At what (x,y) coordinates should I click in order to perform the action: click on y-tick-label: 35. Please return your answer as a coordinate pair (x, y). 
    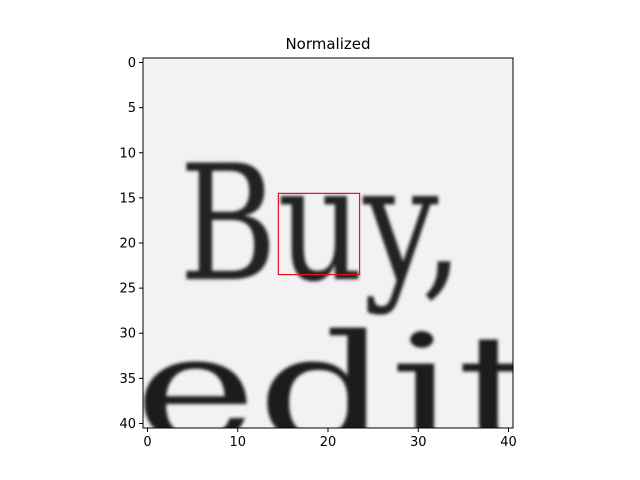
    Looking at the image, I should click on (127, 379).